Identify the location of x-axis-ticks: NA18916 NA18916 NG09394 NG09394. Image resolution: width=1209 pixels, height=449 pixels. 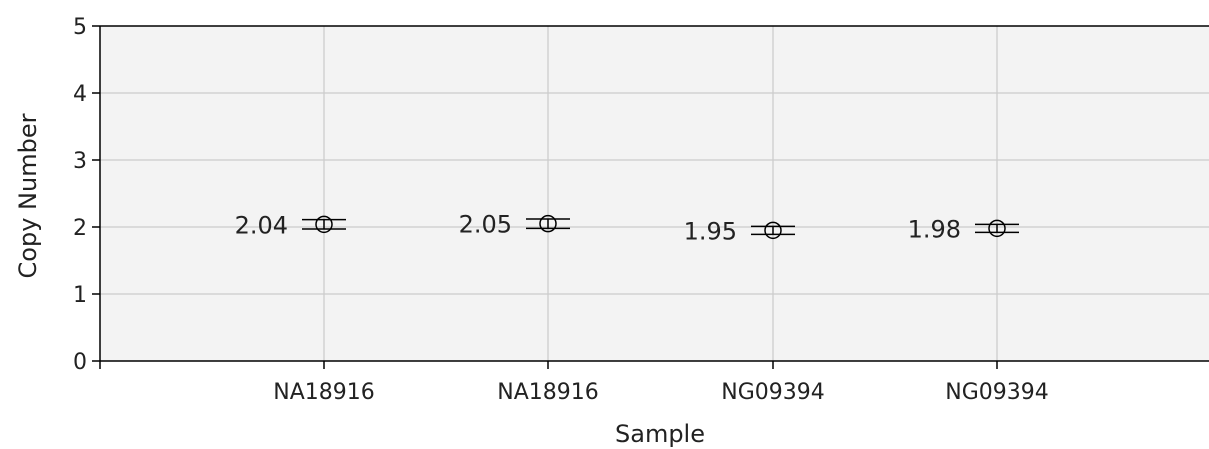
(574, 383).